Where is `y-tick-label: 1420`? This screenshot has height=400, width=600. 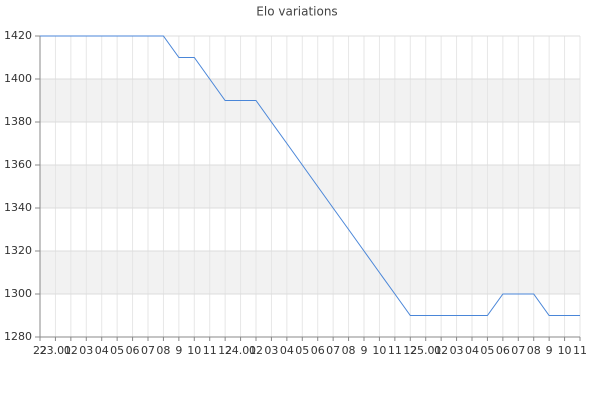
y-tick-label: 1420 is located at coordinates (18, 35).